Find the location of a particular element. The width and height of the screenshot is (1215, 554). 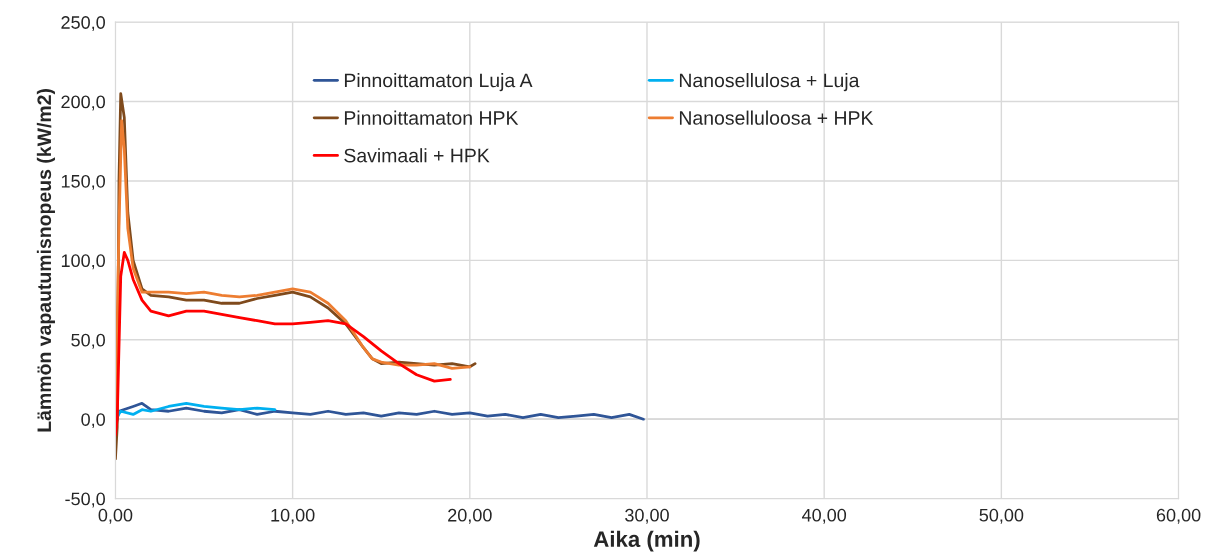

legend-label: Nanoselluloosa + HPK is located at coordinates (776, 117).